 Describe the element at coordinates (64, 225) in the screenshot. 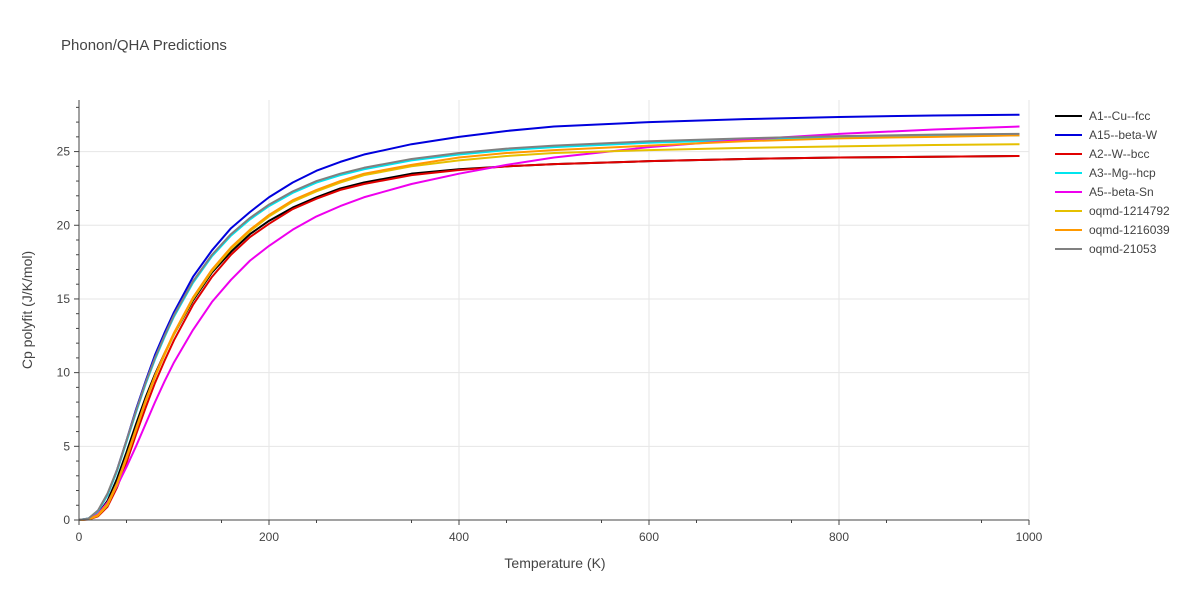

I see `y-tick-label: 20` at that location.